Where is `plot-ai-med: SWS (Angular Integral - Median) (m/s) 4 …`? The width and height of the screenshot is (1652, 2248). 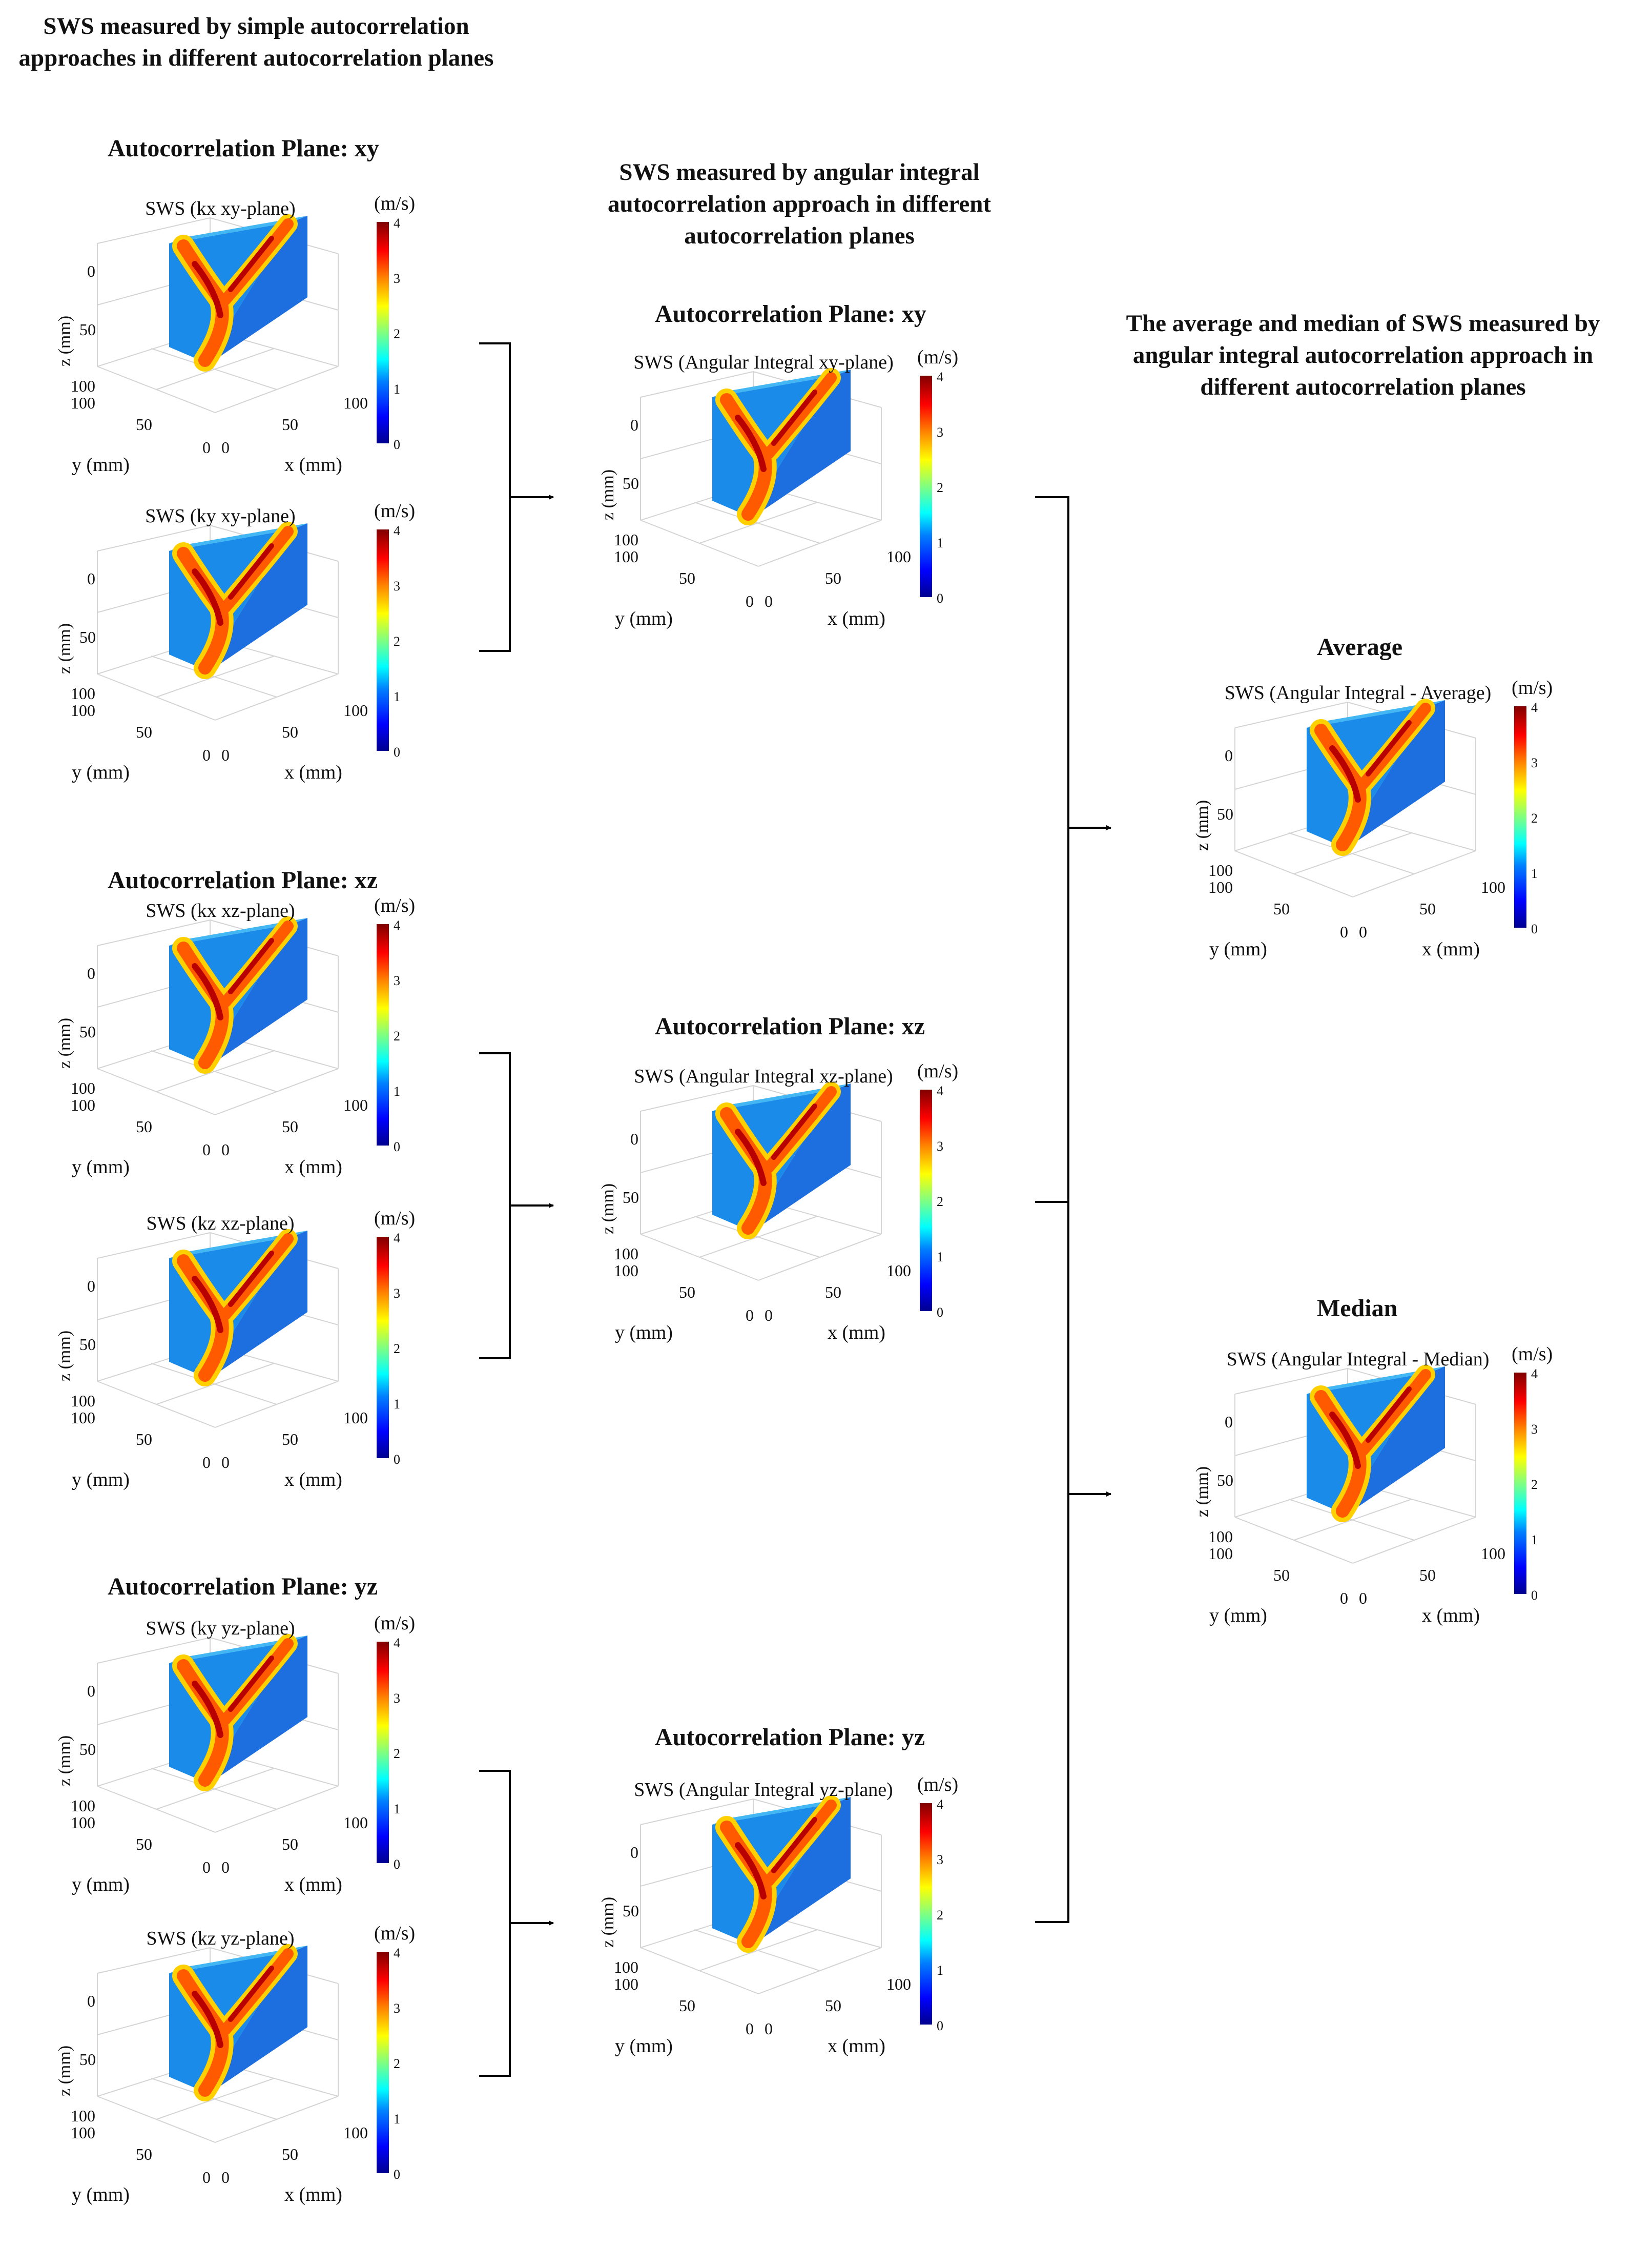 plot-ai-med: SWS (Angular Integral - Median) (m/s) 4 … is located at coordinates (1394, 1505).